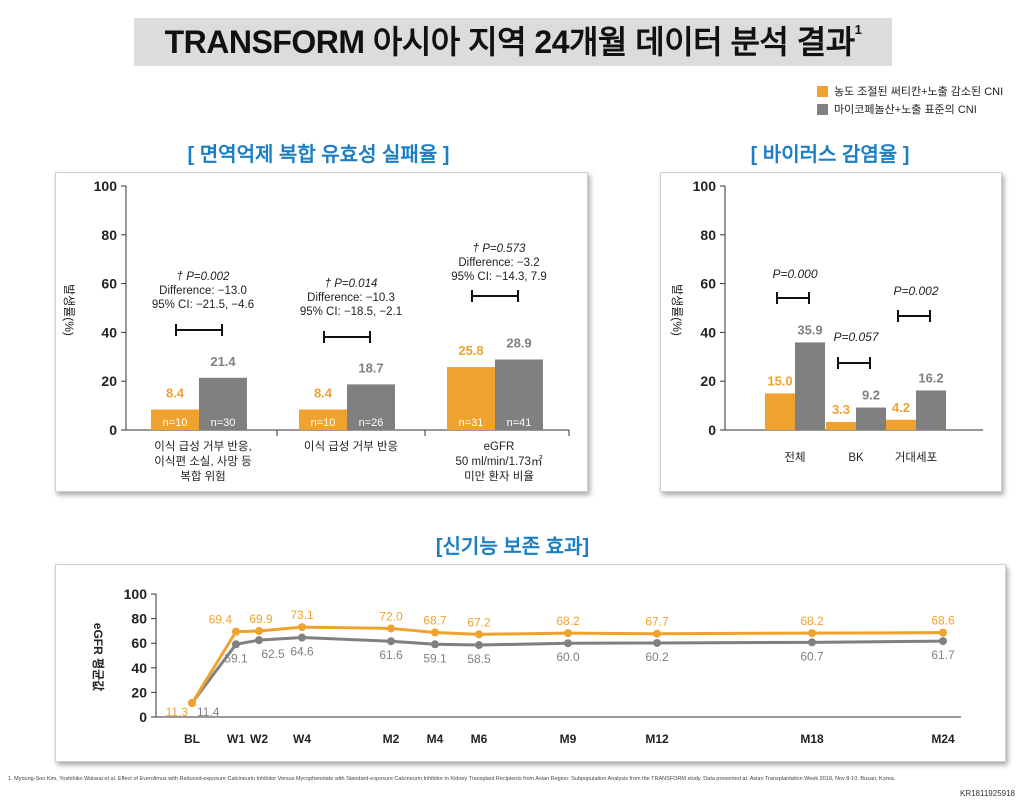 Image resolution: width=1025 pixels, height=805 pixels. Describe the element at coordinates (987, 793) in the screenshot. I see `document-code: KR1811925918` at that location.